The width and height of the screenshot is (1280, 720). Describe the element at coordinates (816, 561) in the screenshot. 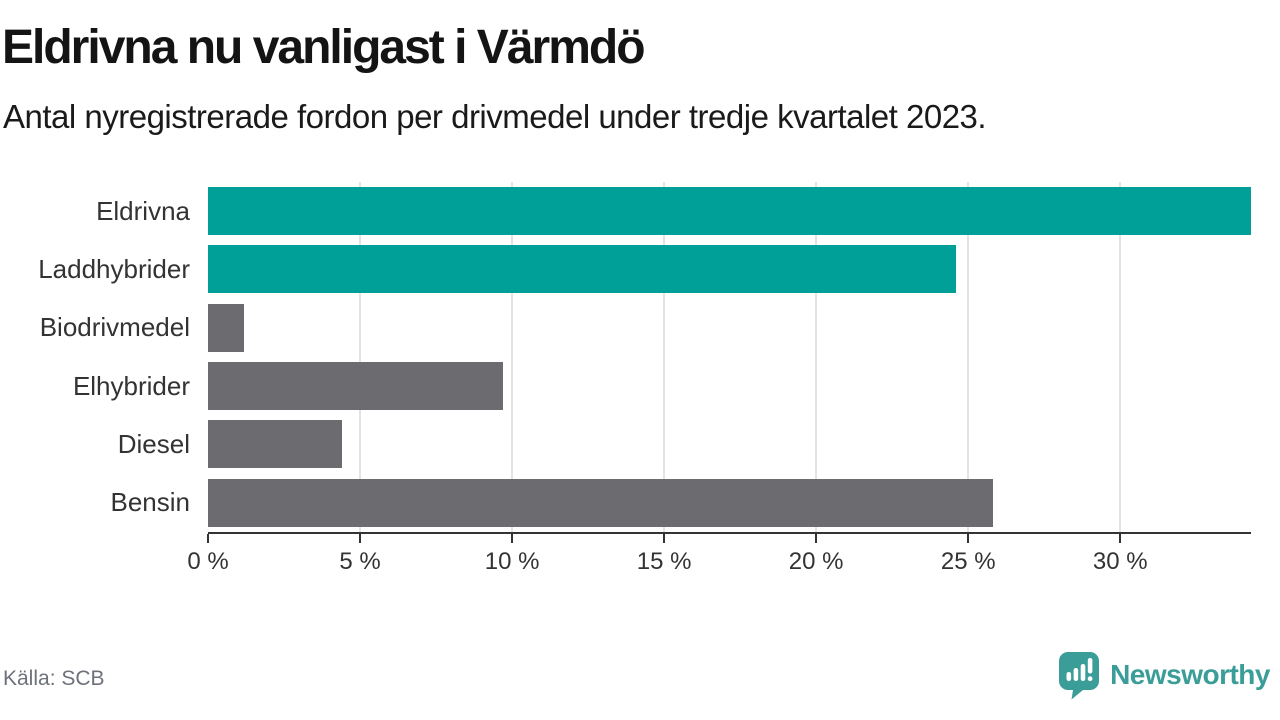

I see `x-tick-label-20: 20 %` at that location.